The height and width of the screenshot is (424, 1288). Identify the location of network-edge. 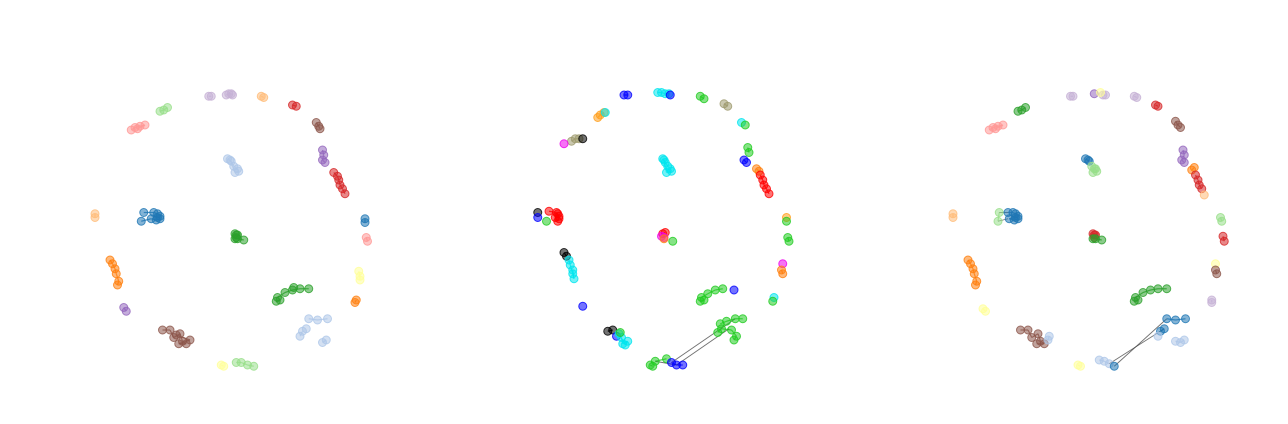
(1140, 343).